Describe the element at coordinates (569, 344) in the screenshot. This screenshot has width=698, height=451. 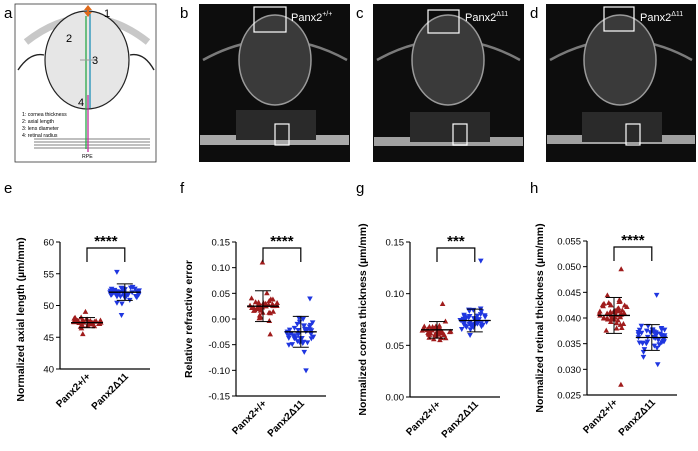
I see `y-tick-label: 0.035` at that location.